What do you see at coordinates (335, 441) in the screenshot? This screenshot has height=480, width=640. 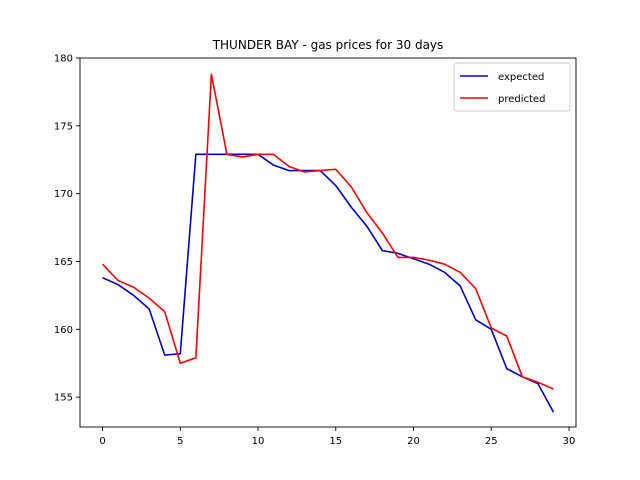 I see `x-tick-label: 15` at bounding box center [335, 441].